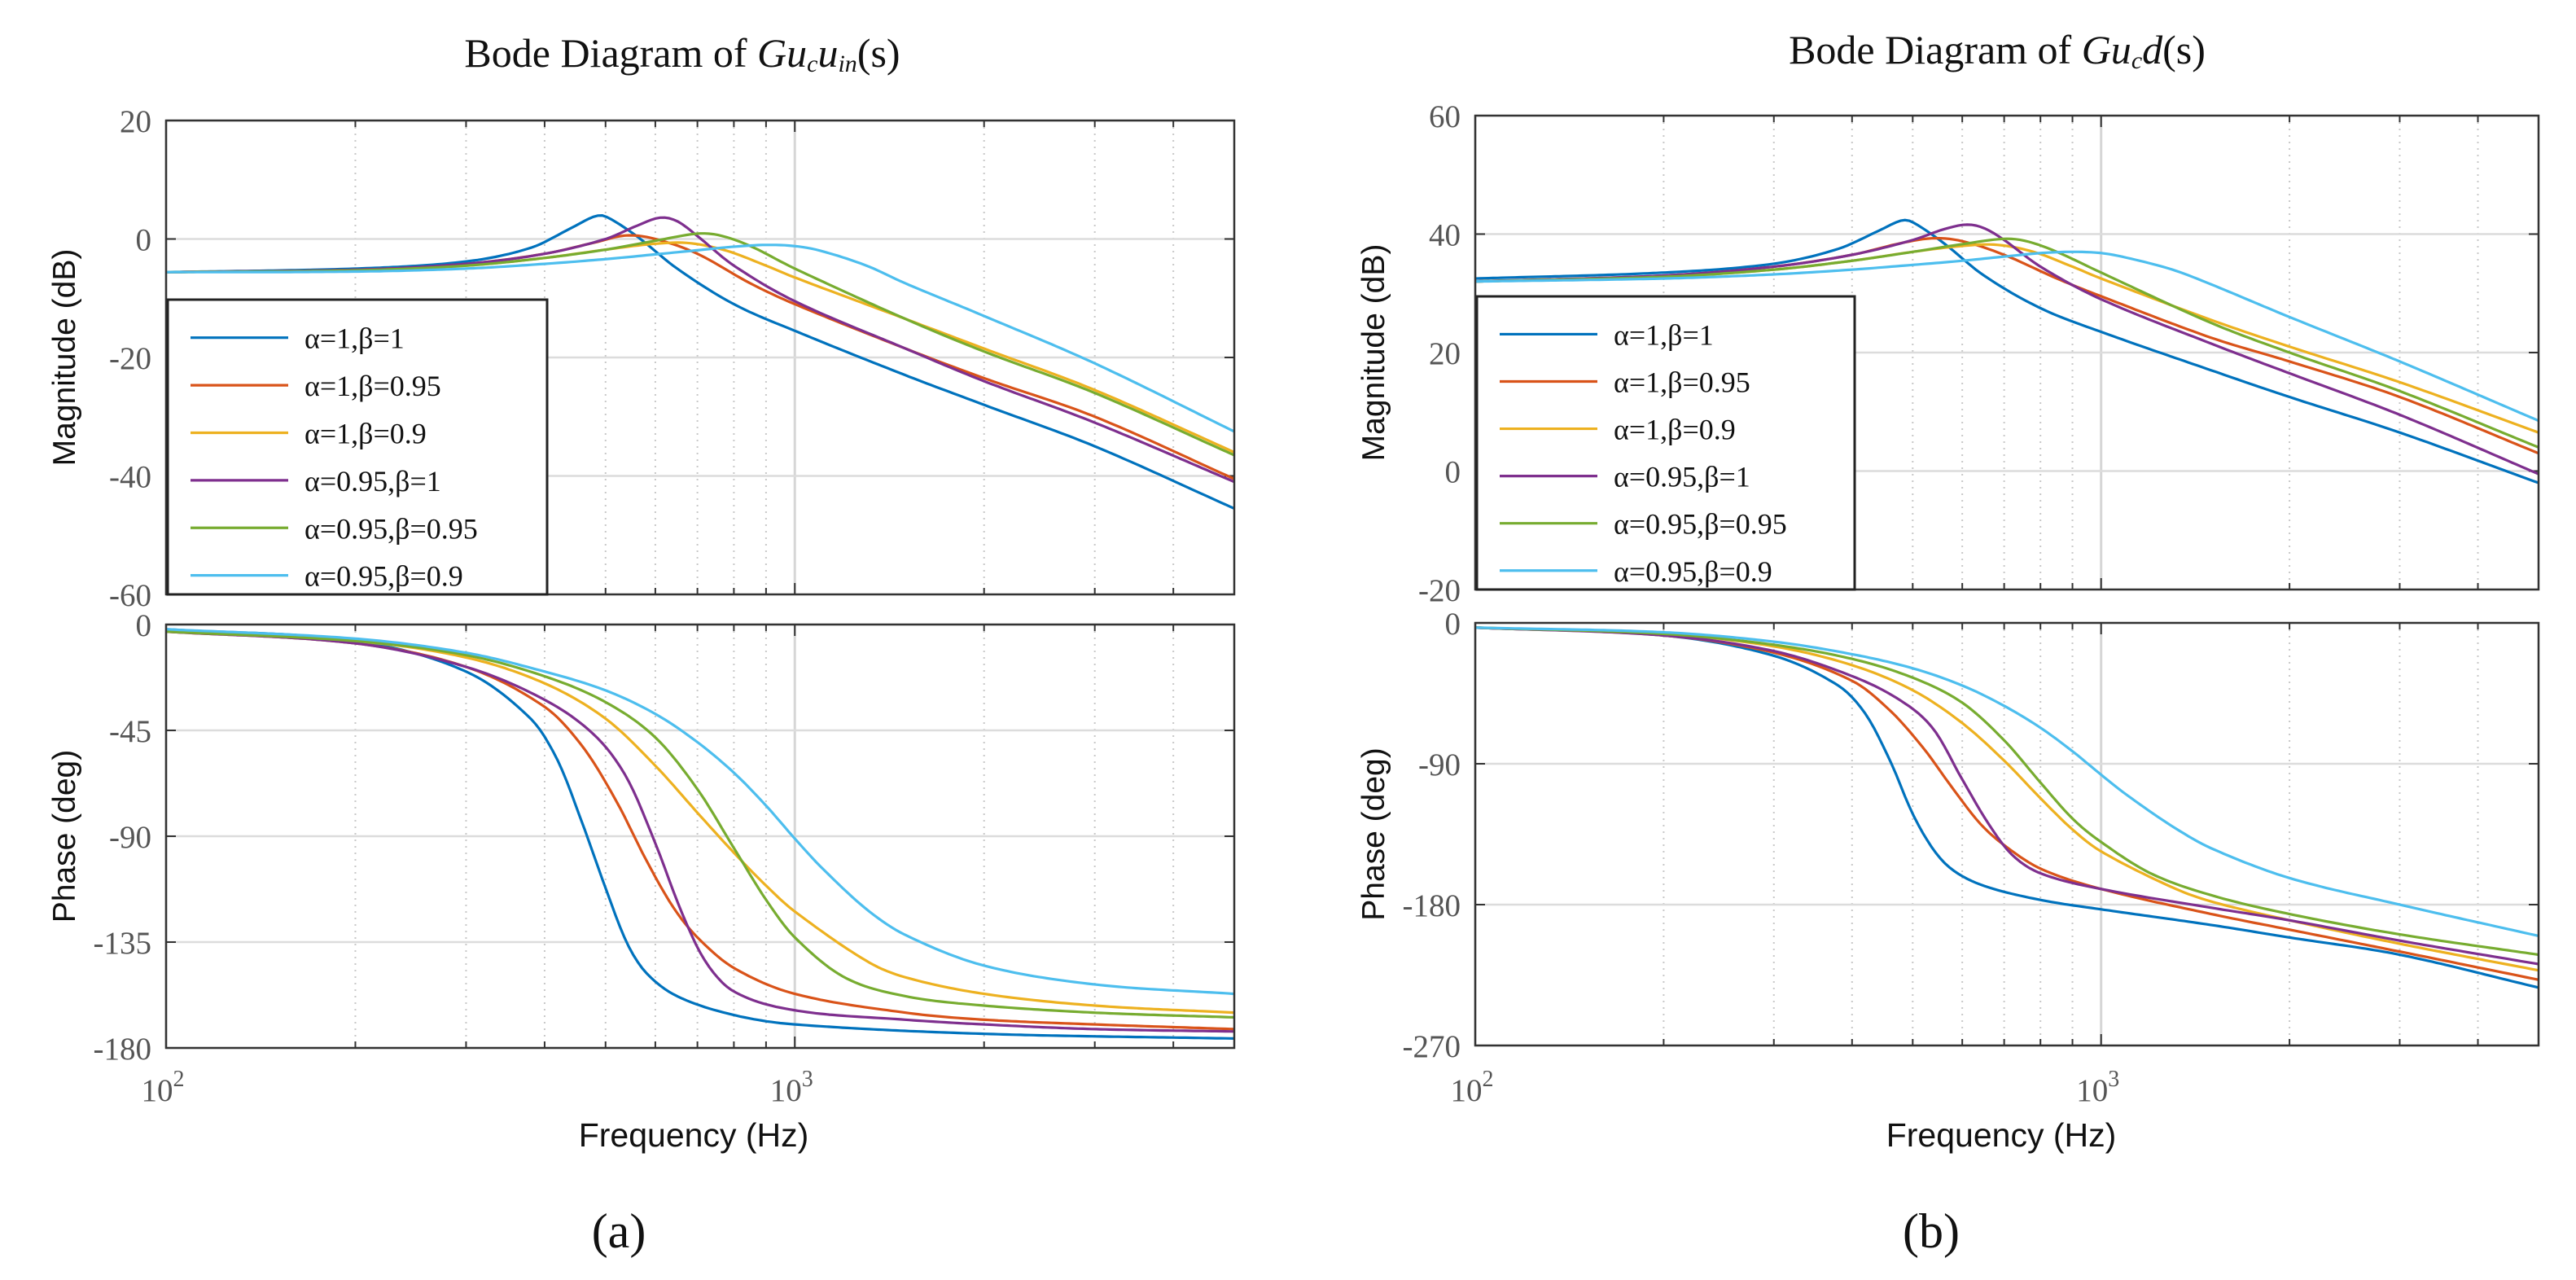  Describe the element at coordinates (365, 433) in the screenshot. I see `a-legend-label-3: α=1,β=0.9` at that location.